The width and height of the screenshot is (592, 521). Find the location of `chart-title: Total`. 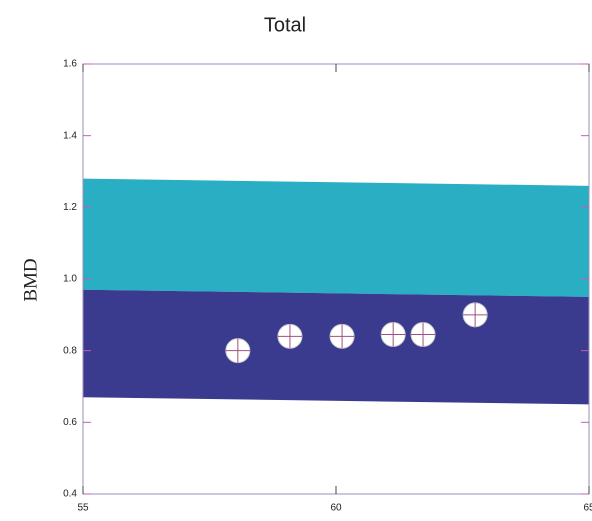

chart-title: Total is located at coordinates (285, 25).